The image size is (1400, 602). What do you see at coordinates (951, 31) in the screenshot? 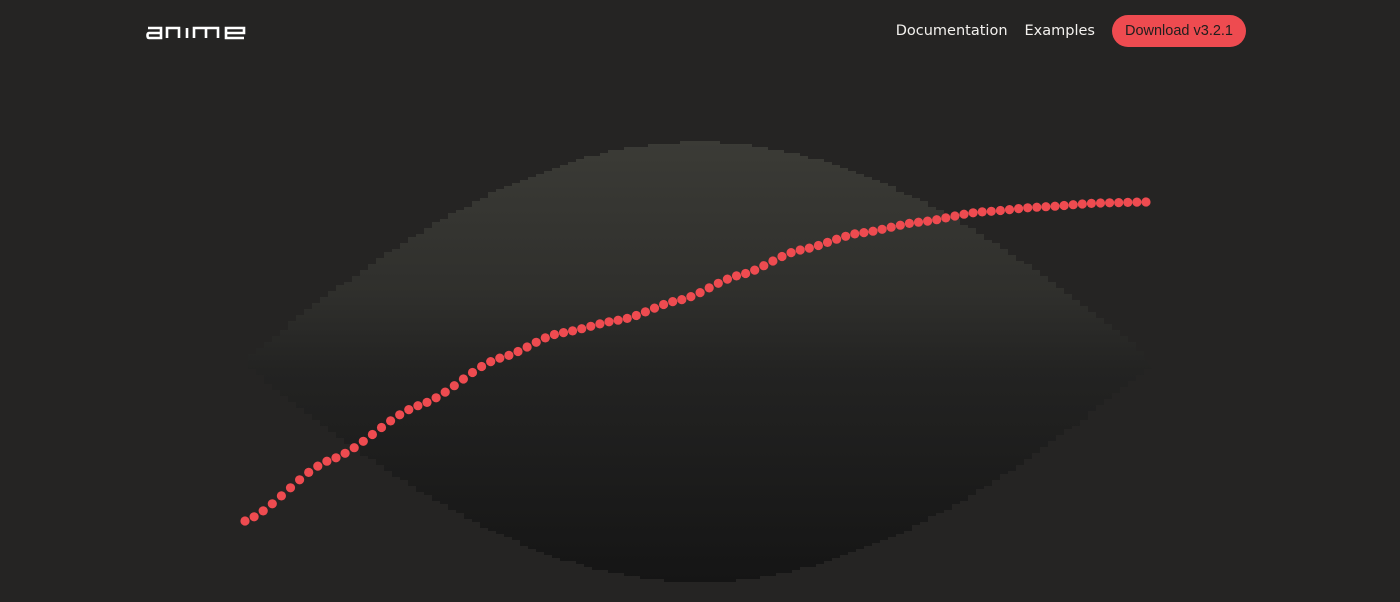
I see `nav-documentation-link: Documentation` at bounding box center [951, 31].